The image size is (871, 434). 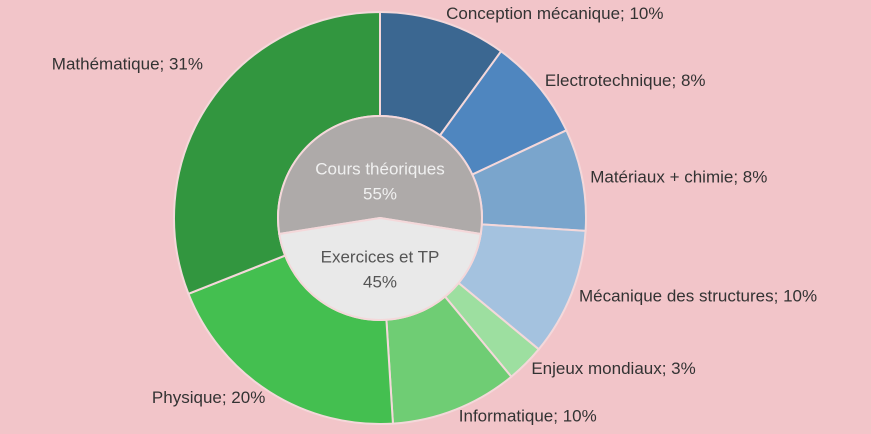 I want to click on inner-value-label: 55%, so click(x=380, y=193).